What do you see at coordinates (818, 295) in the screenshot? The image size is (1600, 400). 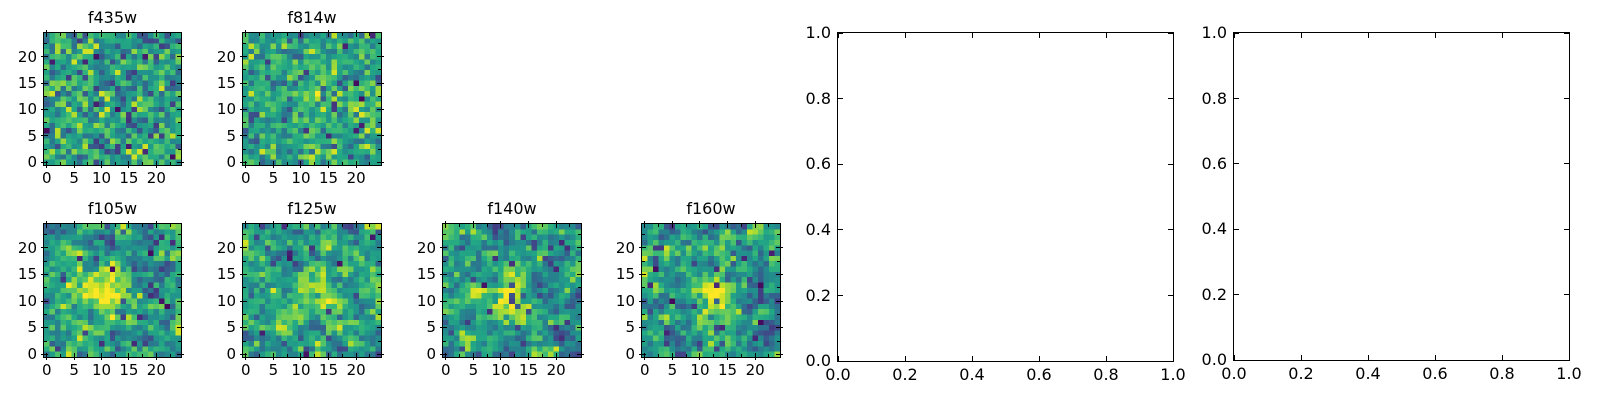 I see `y-tick-label: 0.2` at bounding box center [818, 295].